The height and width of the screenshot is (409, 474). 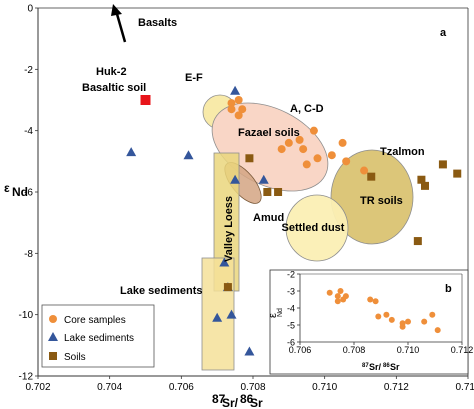 What do you see at coordinates (317, 228) in the screenshot?
I see `region-settled-dust` at bounding box center [317, 228].